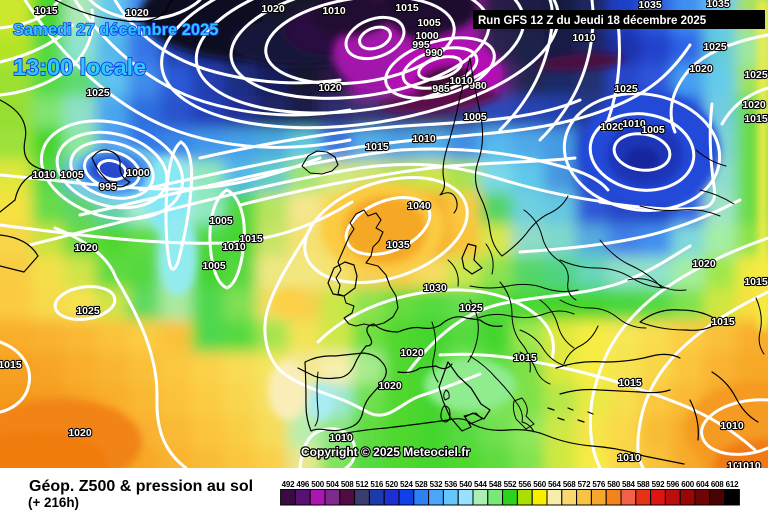 The height and width of the screenshot is (512, 768). What do you see at coordinates (687, 484) in the screenshot?
I see `svg-text: 600` at bounding box center [687, 484].